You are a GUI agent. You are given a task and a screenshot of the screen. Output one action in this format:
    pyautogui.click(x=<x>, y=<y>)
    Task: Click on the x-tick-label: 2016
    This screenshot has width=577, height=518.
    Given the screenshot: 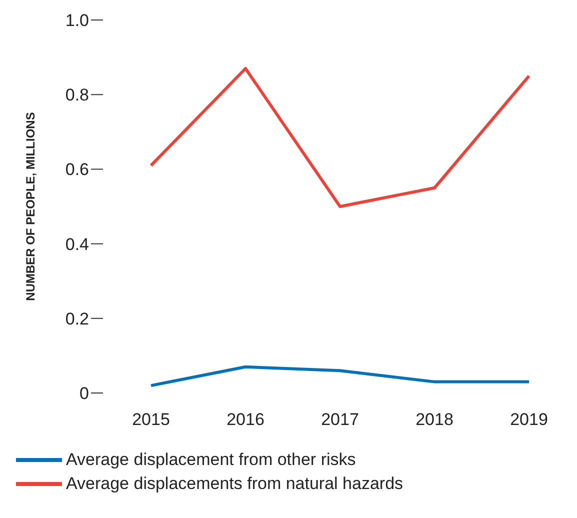 What is the action you would take?
    pyautogui.click(x=245, y=420)
    